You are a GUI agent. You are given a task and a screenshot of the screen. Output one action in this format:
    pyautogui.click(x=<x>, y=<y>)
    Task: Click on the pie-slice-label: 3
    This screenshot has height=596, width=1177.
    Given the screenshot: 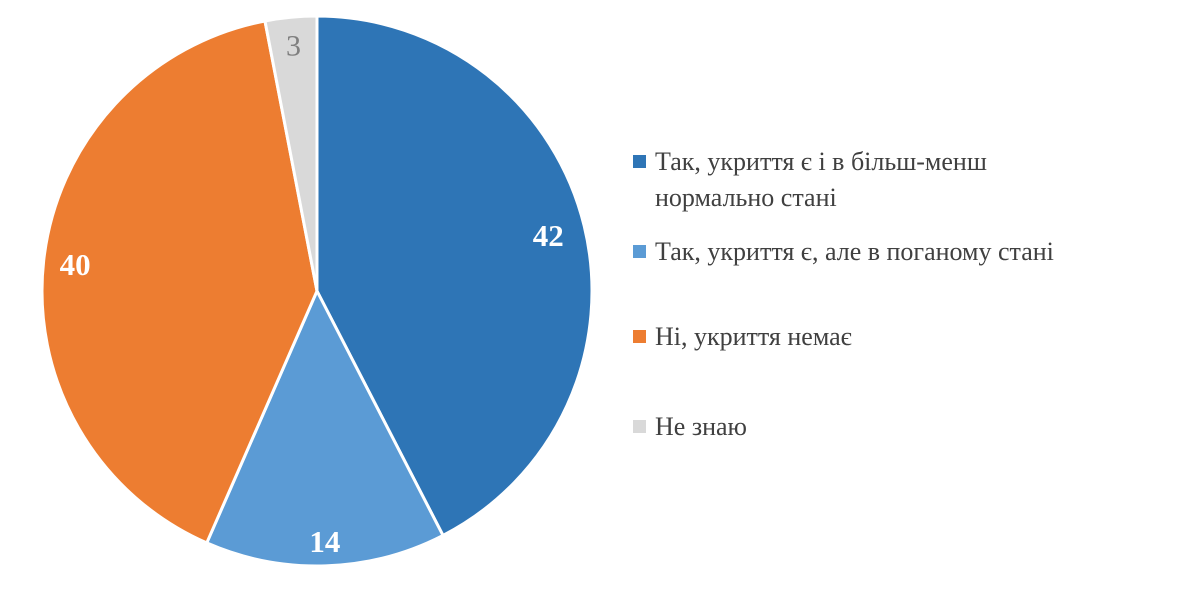 What is the action you would take?
    pyautogui.click(x=293, y=46)
    